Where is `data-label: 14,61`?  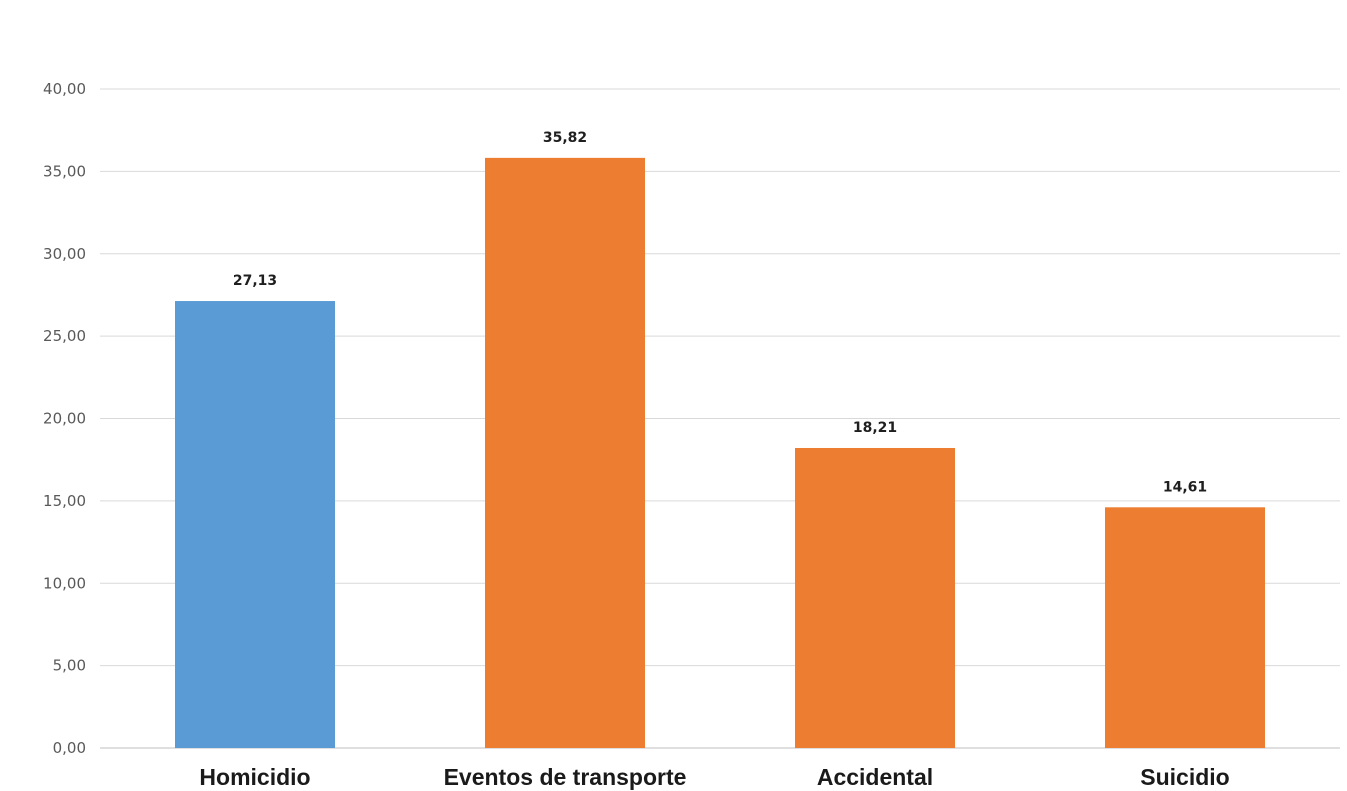
data-label: 14,61 is located at coordinates (1185, 487).